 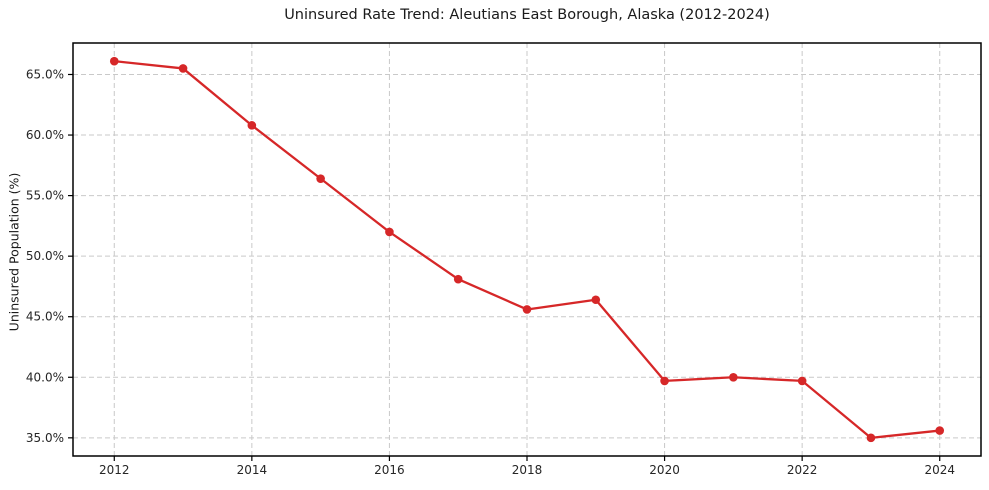 I want to click on x-tick-label: 2012, so click(x=114, y=470).